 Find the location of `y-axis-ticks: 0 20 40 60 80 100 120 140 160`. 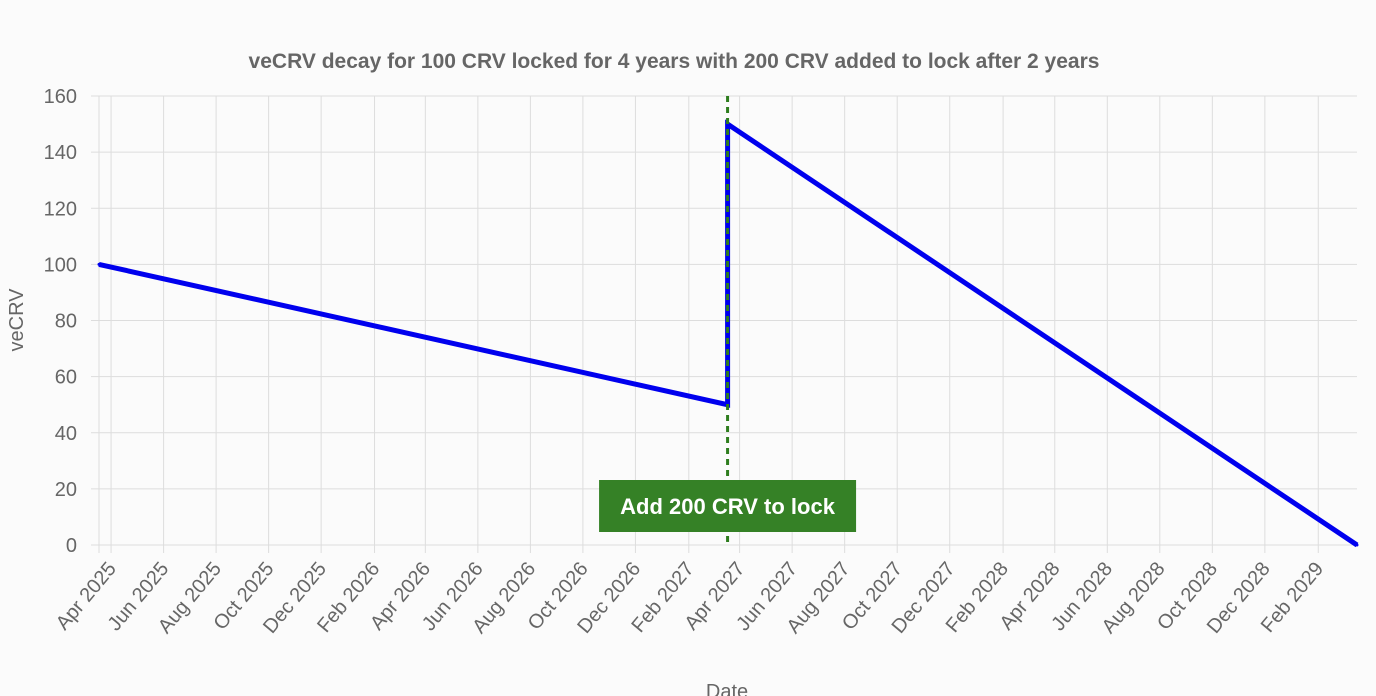

y-axis-ticks: 0 20 40 60 80 100 120 140 160 is located at coordinates (60, 321).